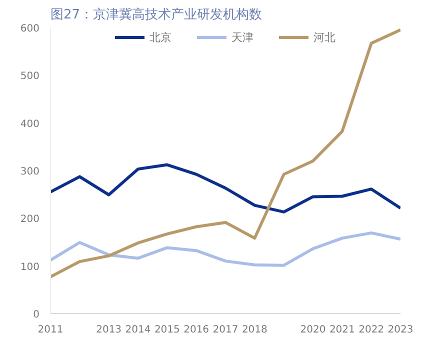  I want to click on x-tick-label: 2017, so click(225, 330).